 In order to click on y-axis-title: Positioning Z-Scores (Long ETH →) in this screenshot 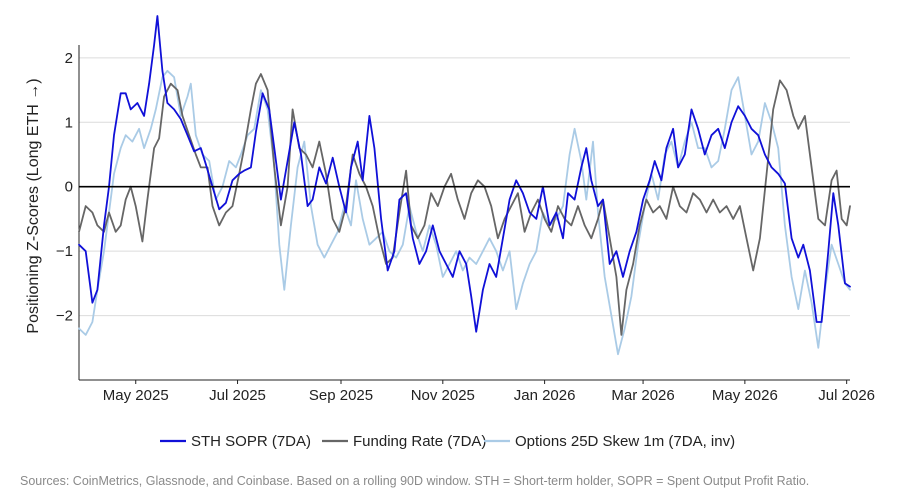, I will do `click(33, 205)`.